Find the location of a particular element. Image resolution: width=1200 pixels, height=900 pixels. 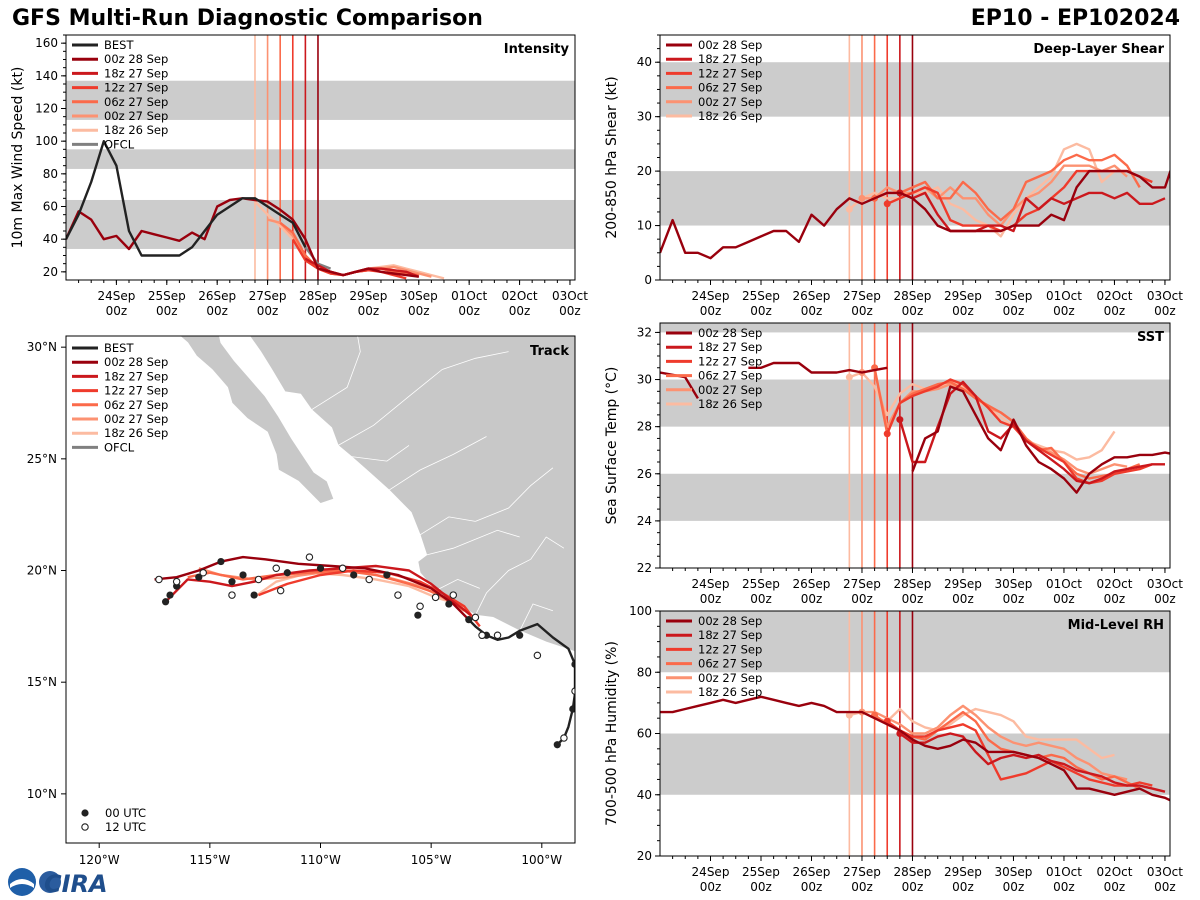

sst-series-group is located at coordinates (915, 427).